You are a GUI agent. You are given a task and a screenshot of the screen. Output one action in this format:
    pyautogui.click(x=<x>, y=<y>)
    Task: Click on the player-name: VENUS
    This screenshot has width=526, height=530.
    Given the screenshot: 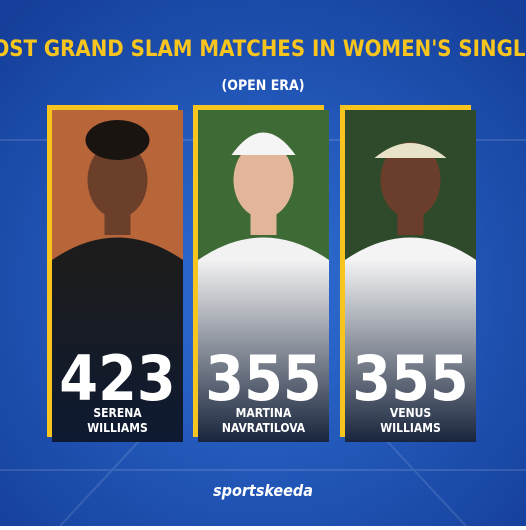 What is the action you would take?
    pyautogui.click(x=410, y=413)
    